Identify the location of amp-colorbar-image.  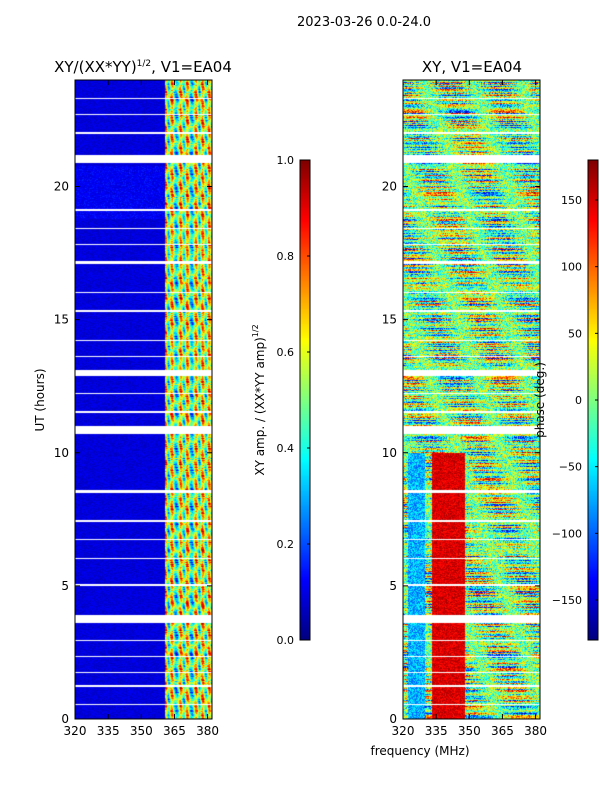
(305, 400).